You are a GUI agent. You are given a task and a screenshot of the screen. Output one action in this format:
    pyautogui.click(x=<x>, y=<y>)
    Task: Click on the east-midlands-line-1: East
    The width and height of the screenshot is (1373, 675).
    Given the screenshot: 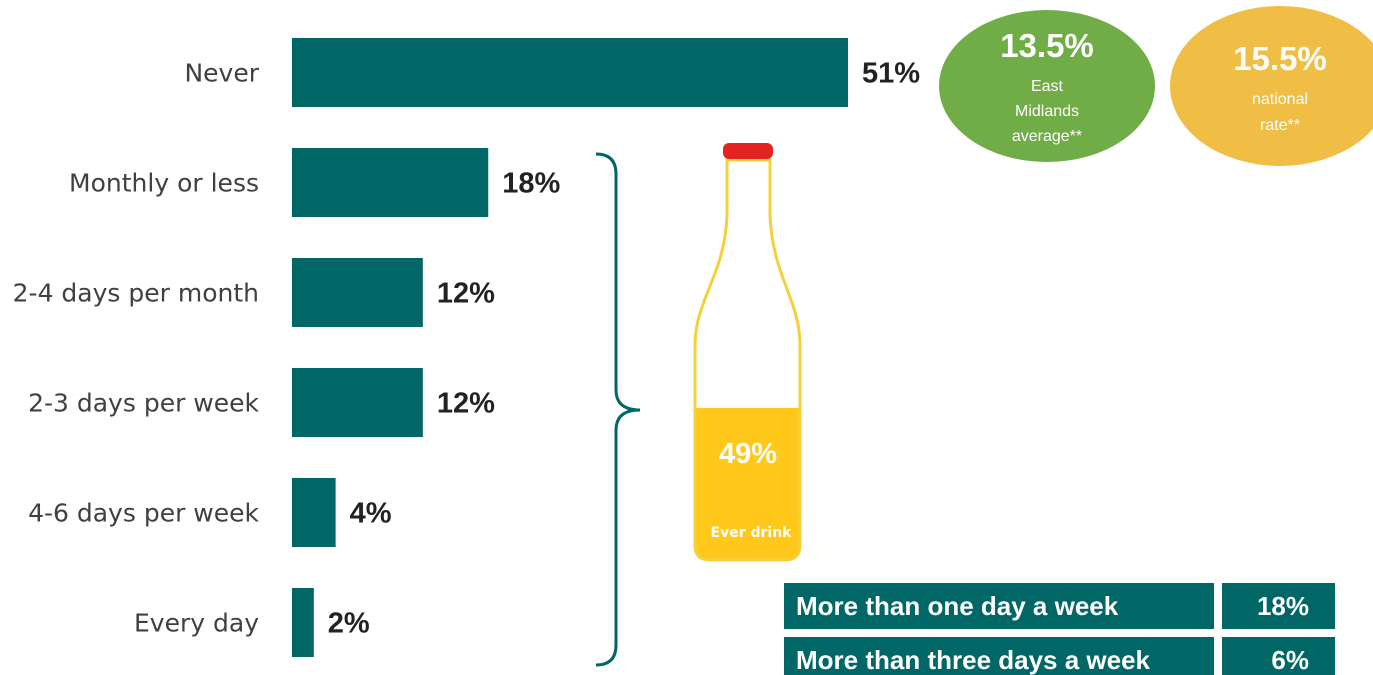 What is the action you would take?
    pyautogui.click(x=1047, y=86)
    